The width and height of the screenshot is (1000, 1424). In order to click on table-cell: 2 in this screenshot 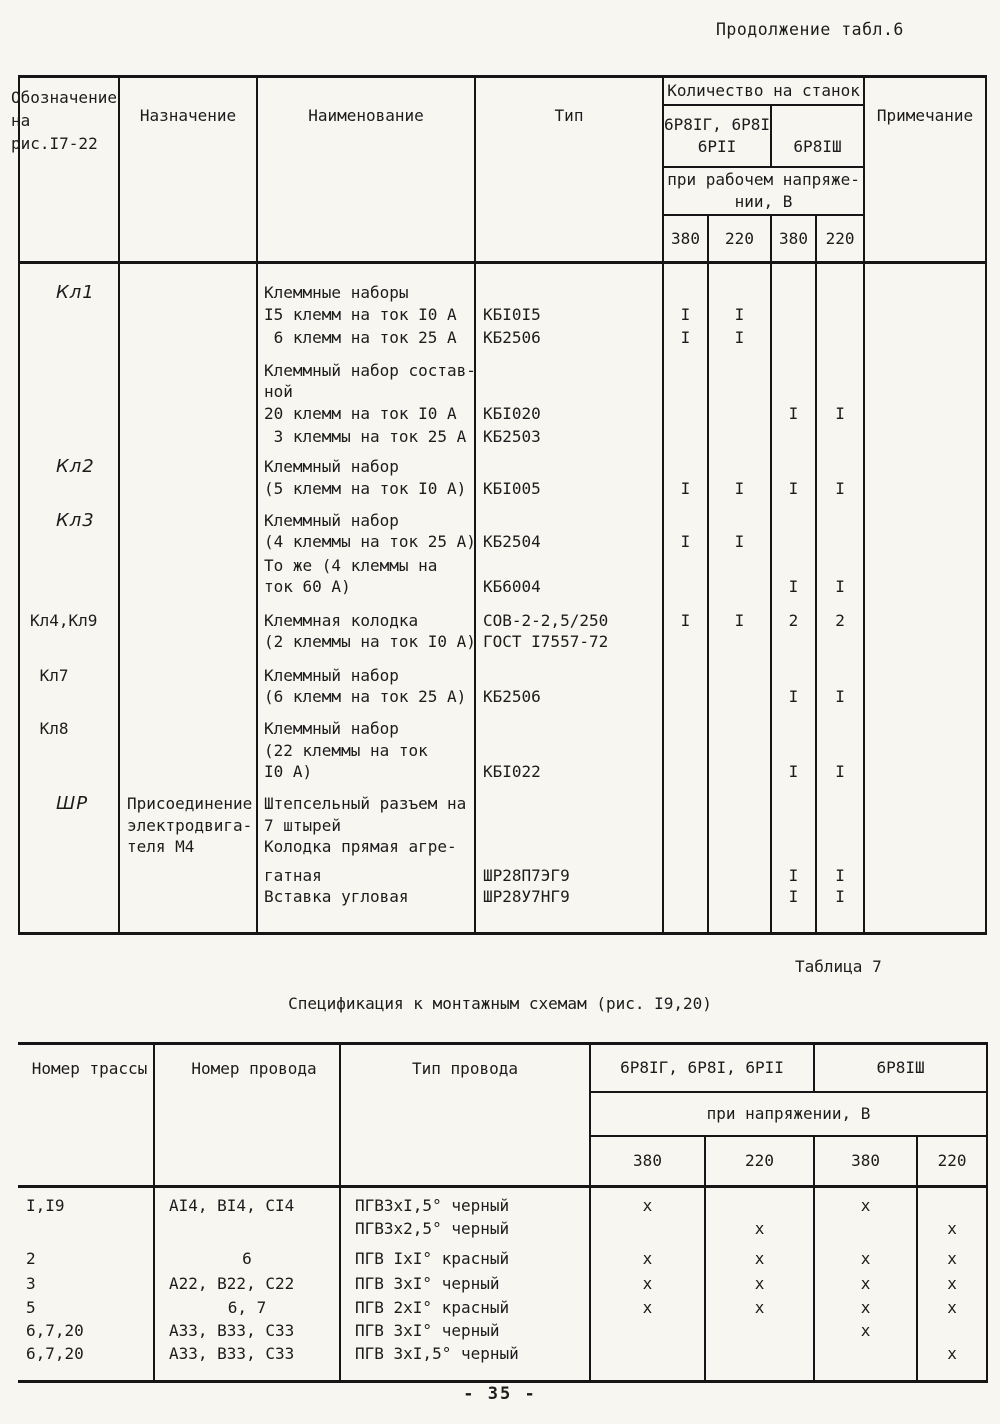, I will do `click(794, 613)`.